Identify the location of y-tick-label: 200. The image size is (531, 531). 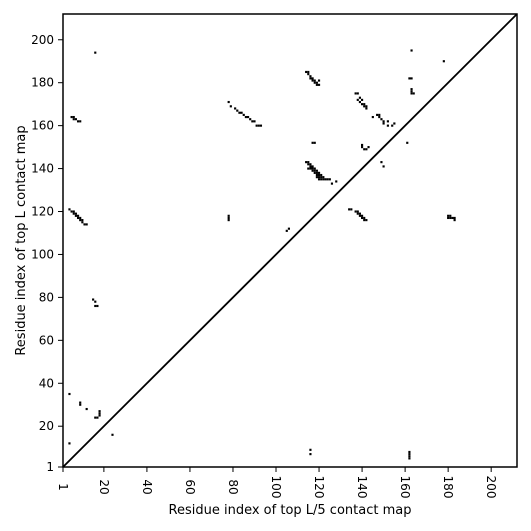
(42, 40).